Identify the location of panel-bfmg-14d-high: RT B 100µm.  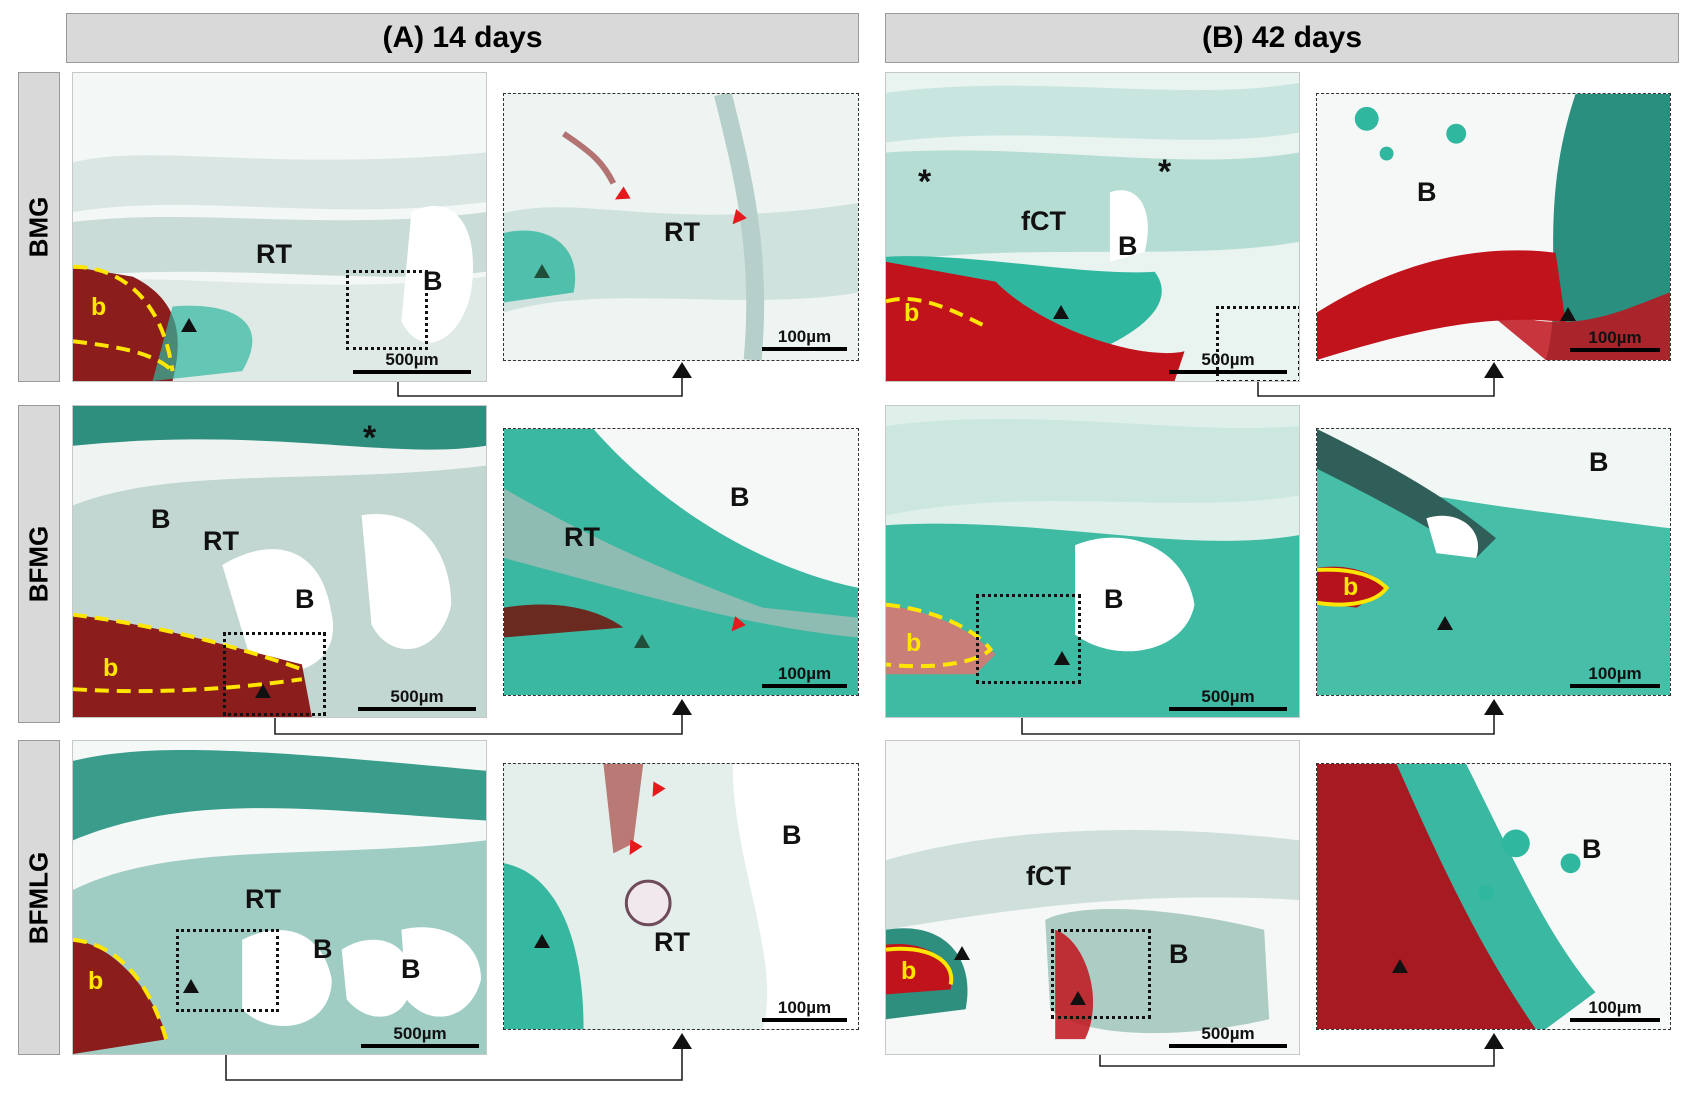
(681, 562).